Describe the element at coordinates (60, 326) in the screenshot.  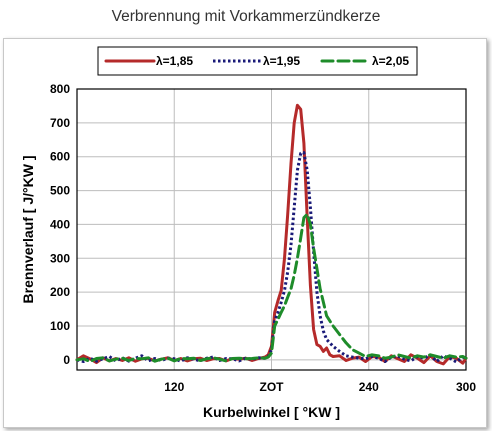
I see `y-tick-label: 100` at that location.